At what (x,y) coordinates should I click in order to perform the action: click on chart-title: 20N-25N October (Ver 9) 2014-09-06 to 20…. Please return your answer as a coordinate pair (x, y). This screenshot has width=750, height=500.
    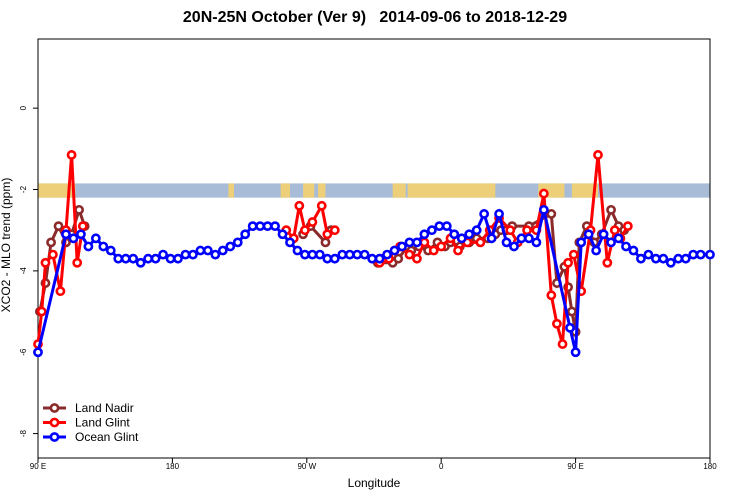
    Looking at the image, I should click on (375, 17).